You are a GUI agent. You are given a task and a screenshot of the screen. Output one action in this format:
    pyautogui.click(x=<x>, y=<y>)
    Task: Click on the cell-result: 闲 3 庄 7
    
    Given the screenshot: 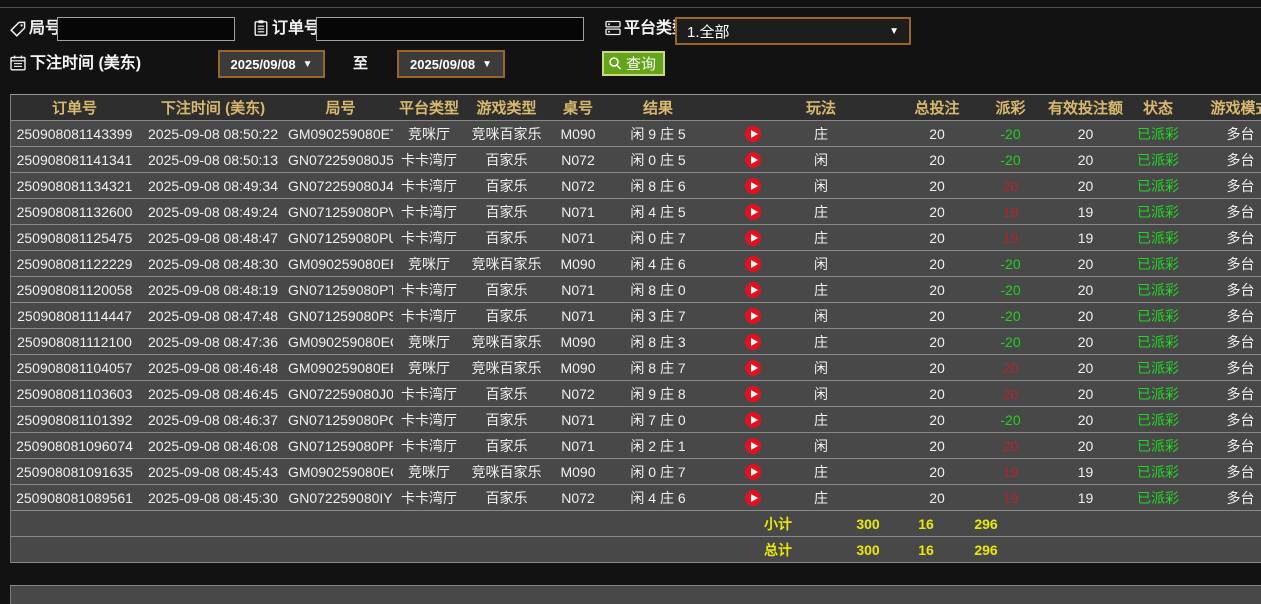 What is the action you would take?
    pyautogui.click(x=658, y=315)
    